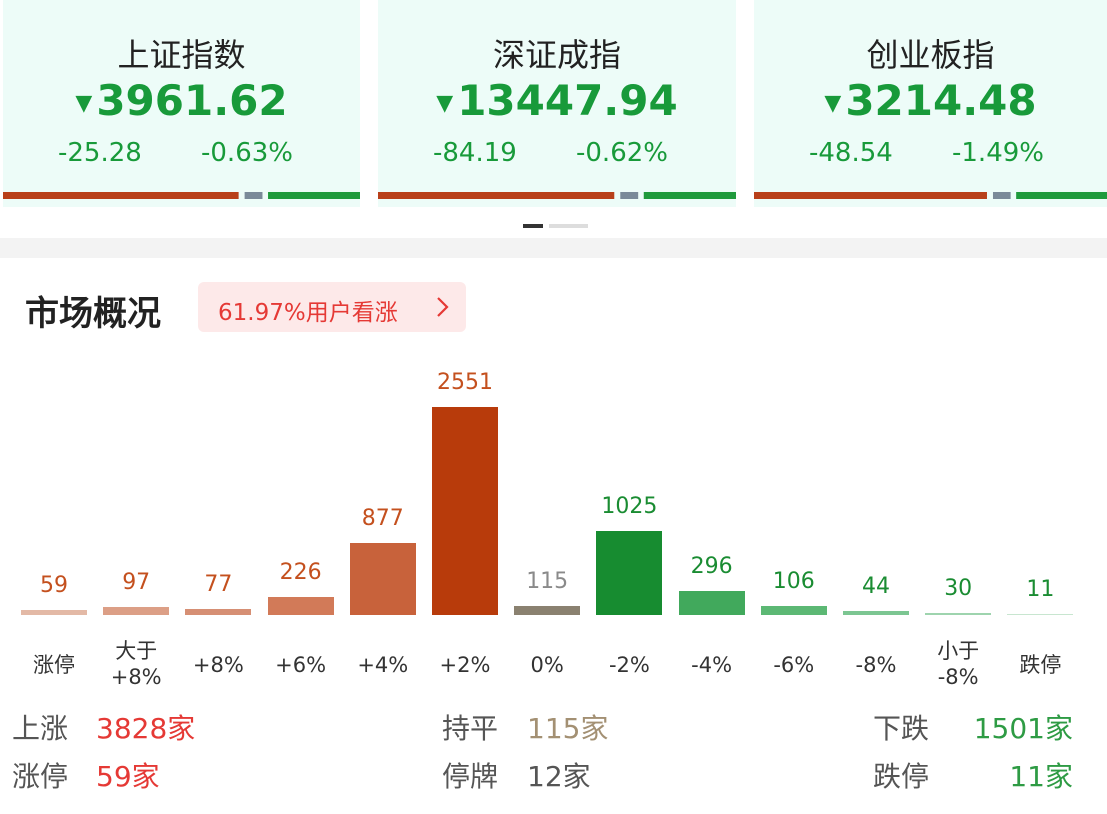 This screenshot has height=814, width=1107. What do you see at coordinates (470, 776) in the screenshot?
I see `summary-label: 停牌` at bounding box center [470, 776].